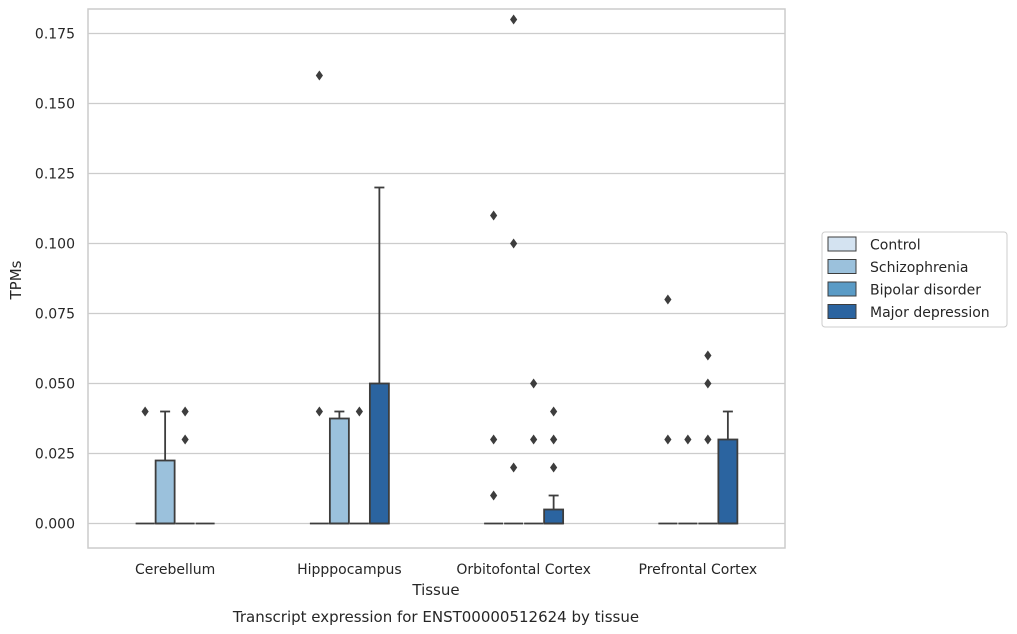 The width and height of the screenshot is (1017, 634). I want to click on y-tick-label: 0.175, so click(55, 35).